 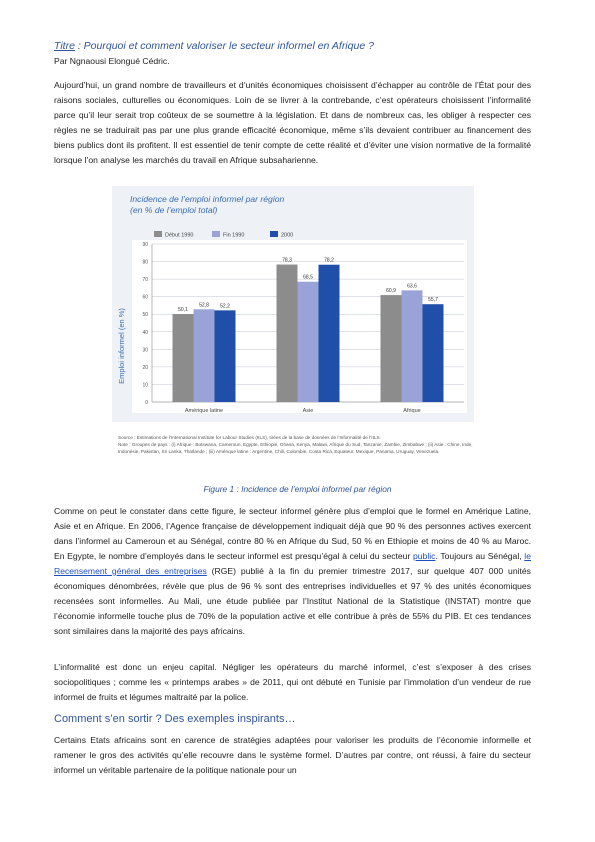 I want to click on bar-value-label: 60,9, so click(x=391, y=291).